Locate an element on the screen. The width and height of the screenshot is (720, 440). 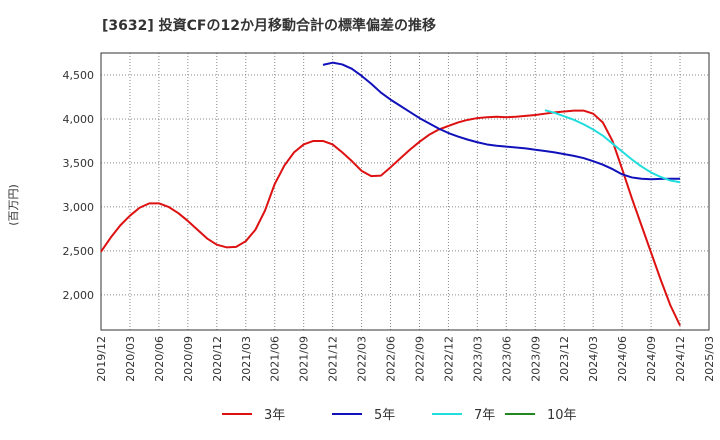
x-tick-label: 2024/06 is located at coordinates (622, 359).